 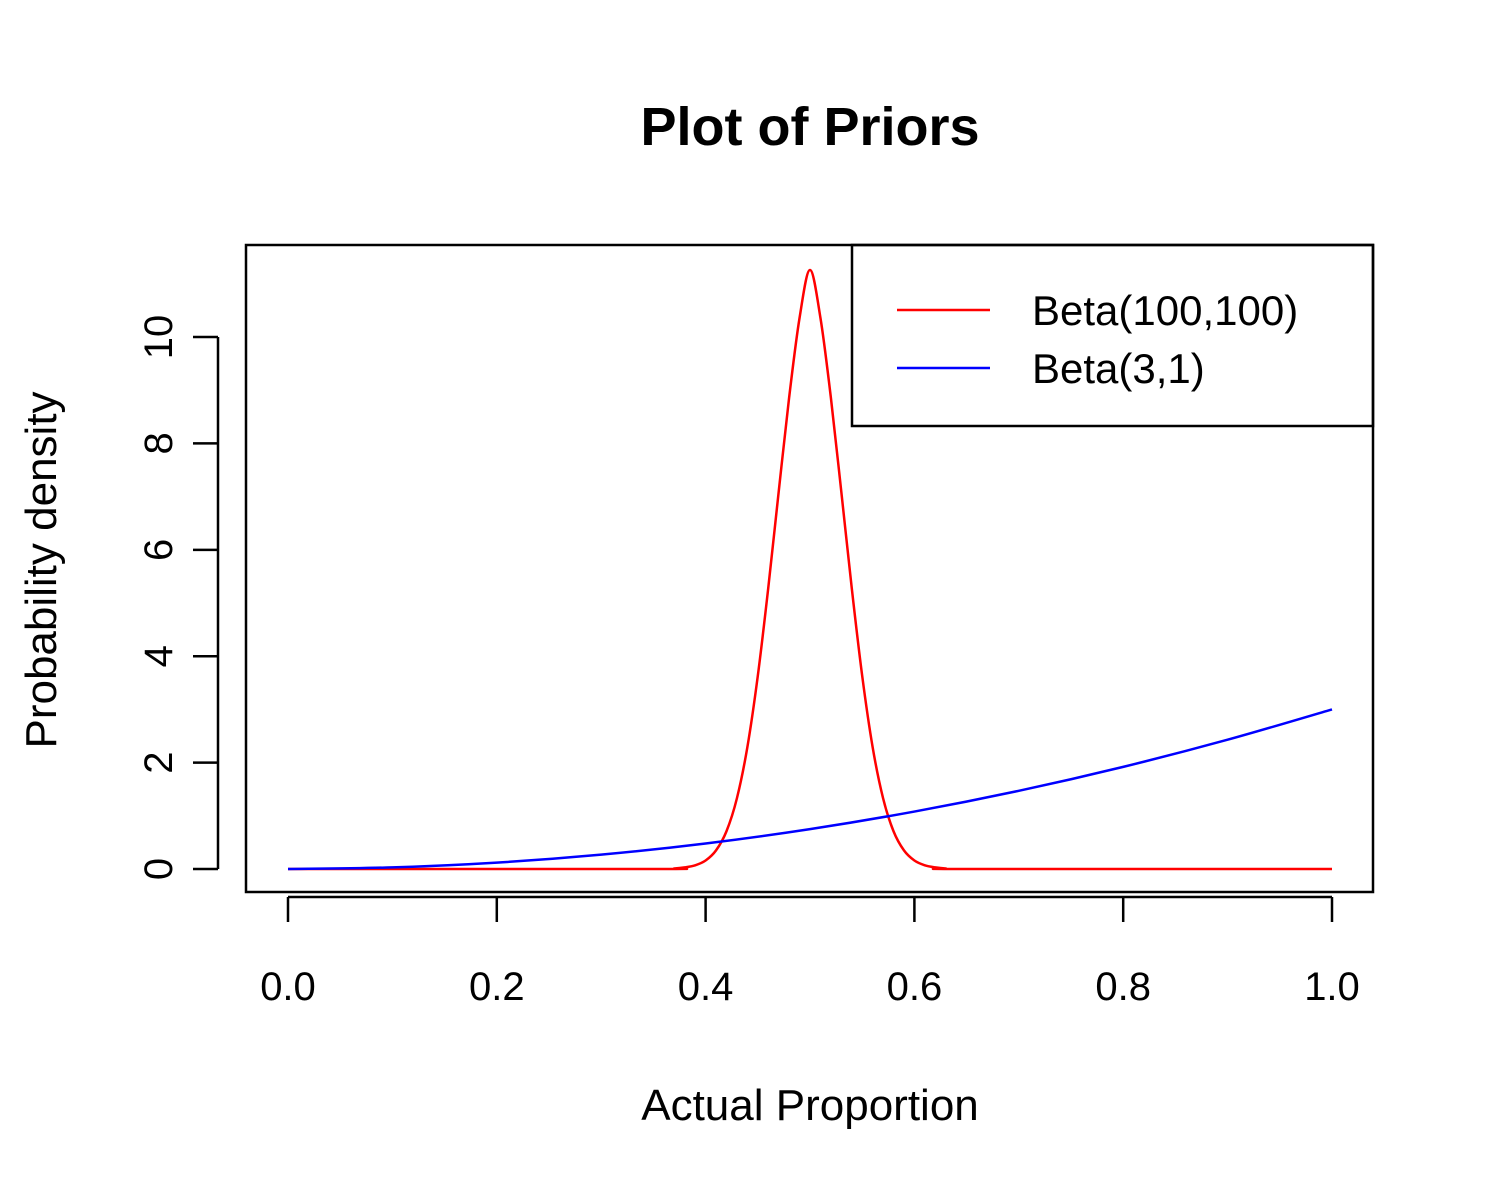 I want to click on y-tick-label: 2, so click(x=159, y=762).